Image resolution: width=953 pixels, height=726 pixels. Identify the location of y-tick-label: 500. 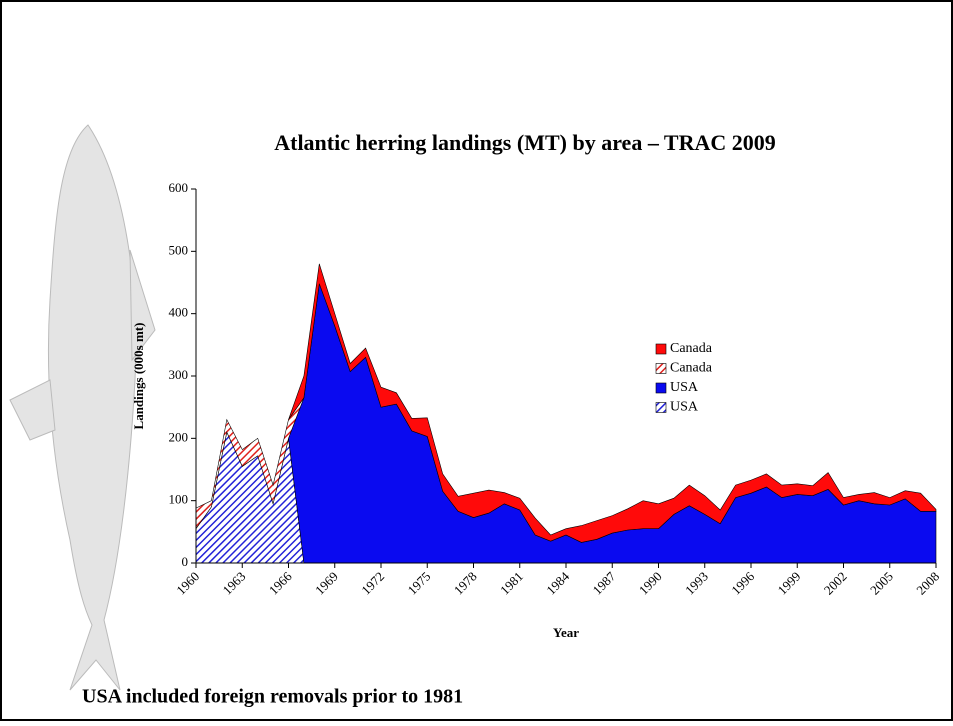
(179, 249).